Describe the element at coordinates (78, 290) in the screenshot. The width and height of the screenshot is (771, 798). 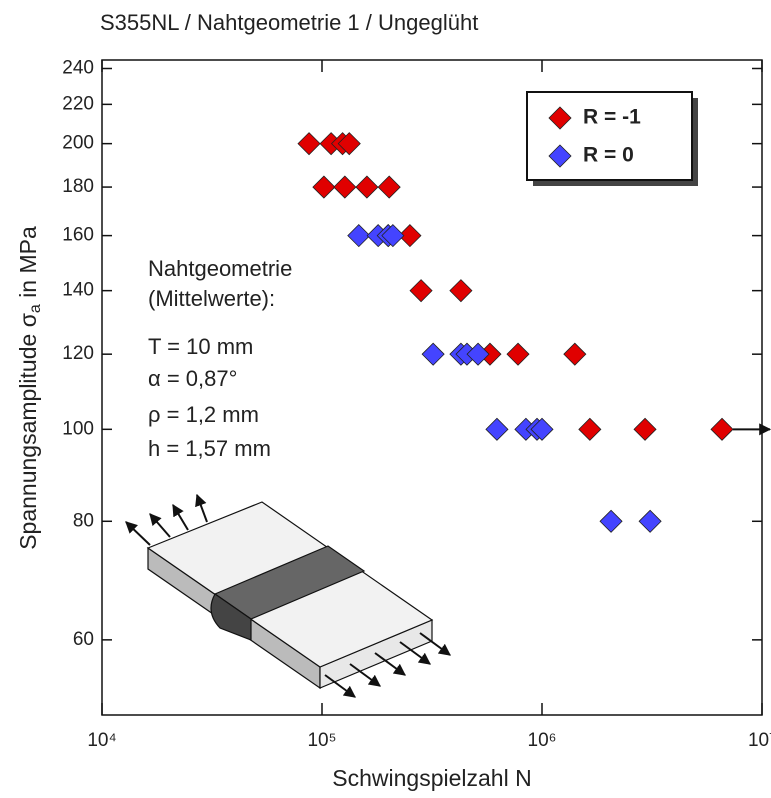
I see `y-tick-label: 140` at that location.